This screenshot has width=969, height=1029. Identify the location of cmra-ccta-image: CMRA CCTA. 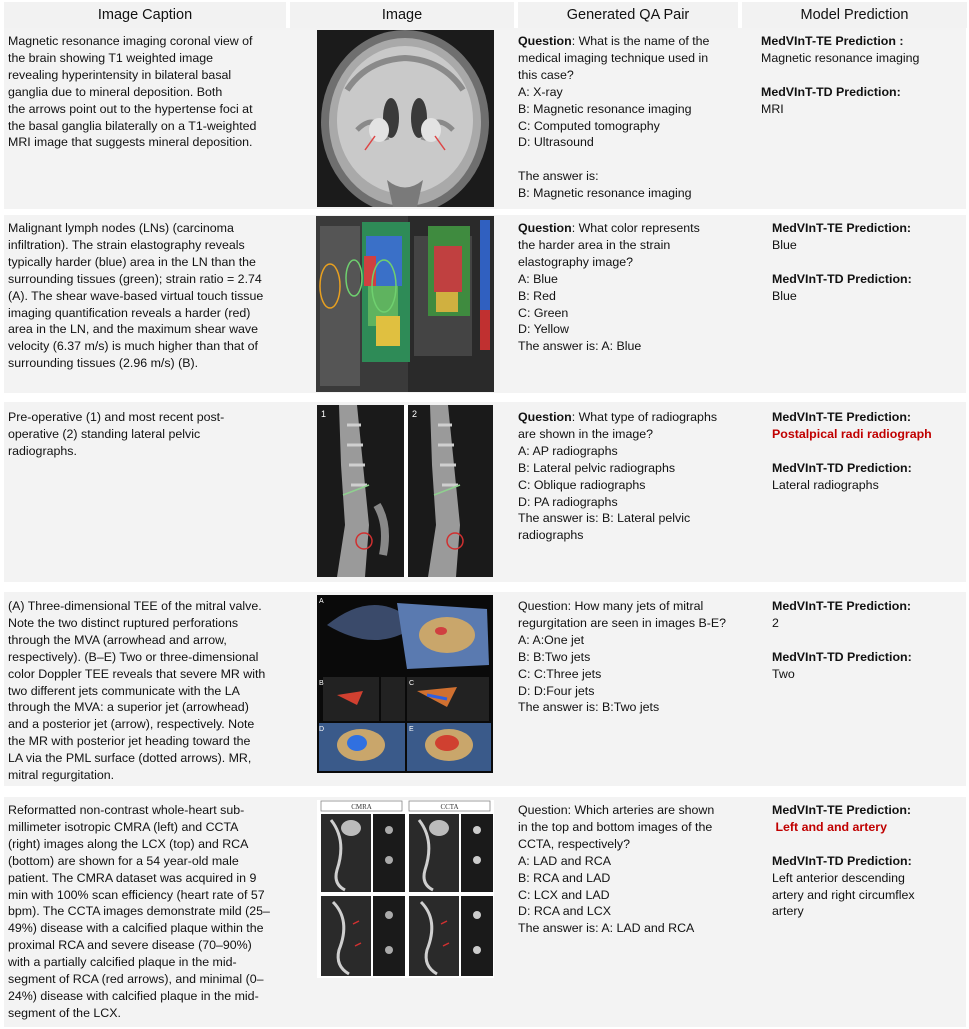
(405, 889).